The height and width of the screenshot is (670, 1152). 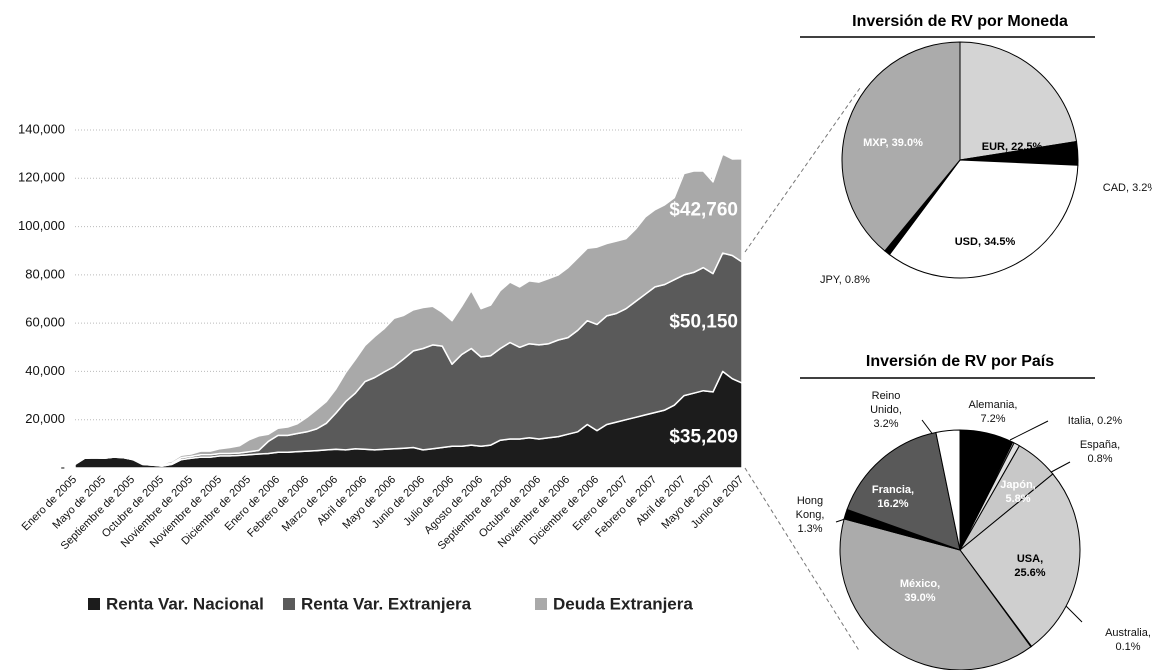 What do you see at coordinates (1030, 566) in the screenshot?
I see `pie-label: USA, 25.6%` at bounding box center [1030, 566].